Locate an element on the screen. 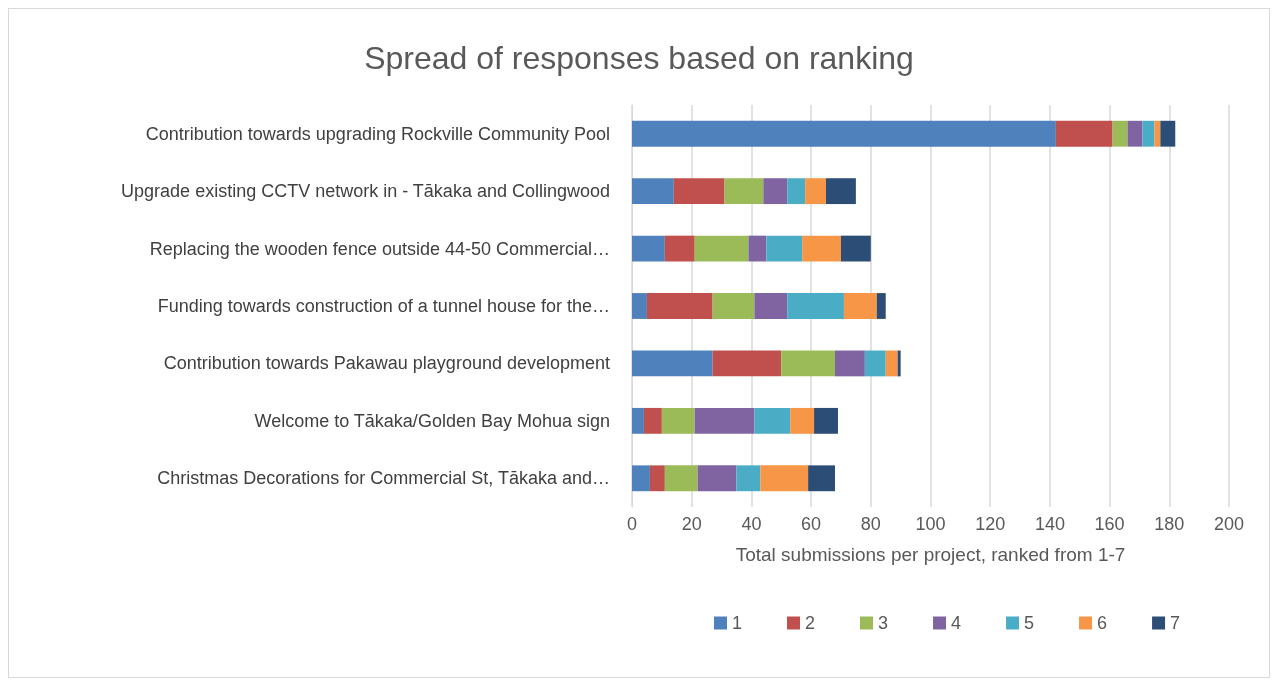  legend-label: 4 is located at coordinates (956, 623).